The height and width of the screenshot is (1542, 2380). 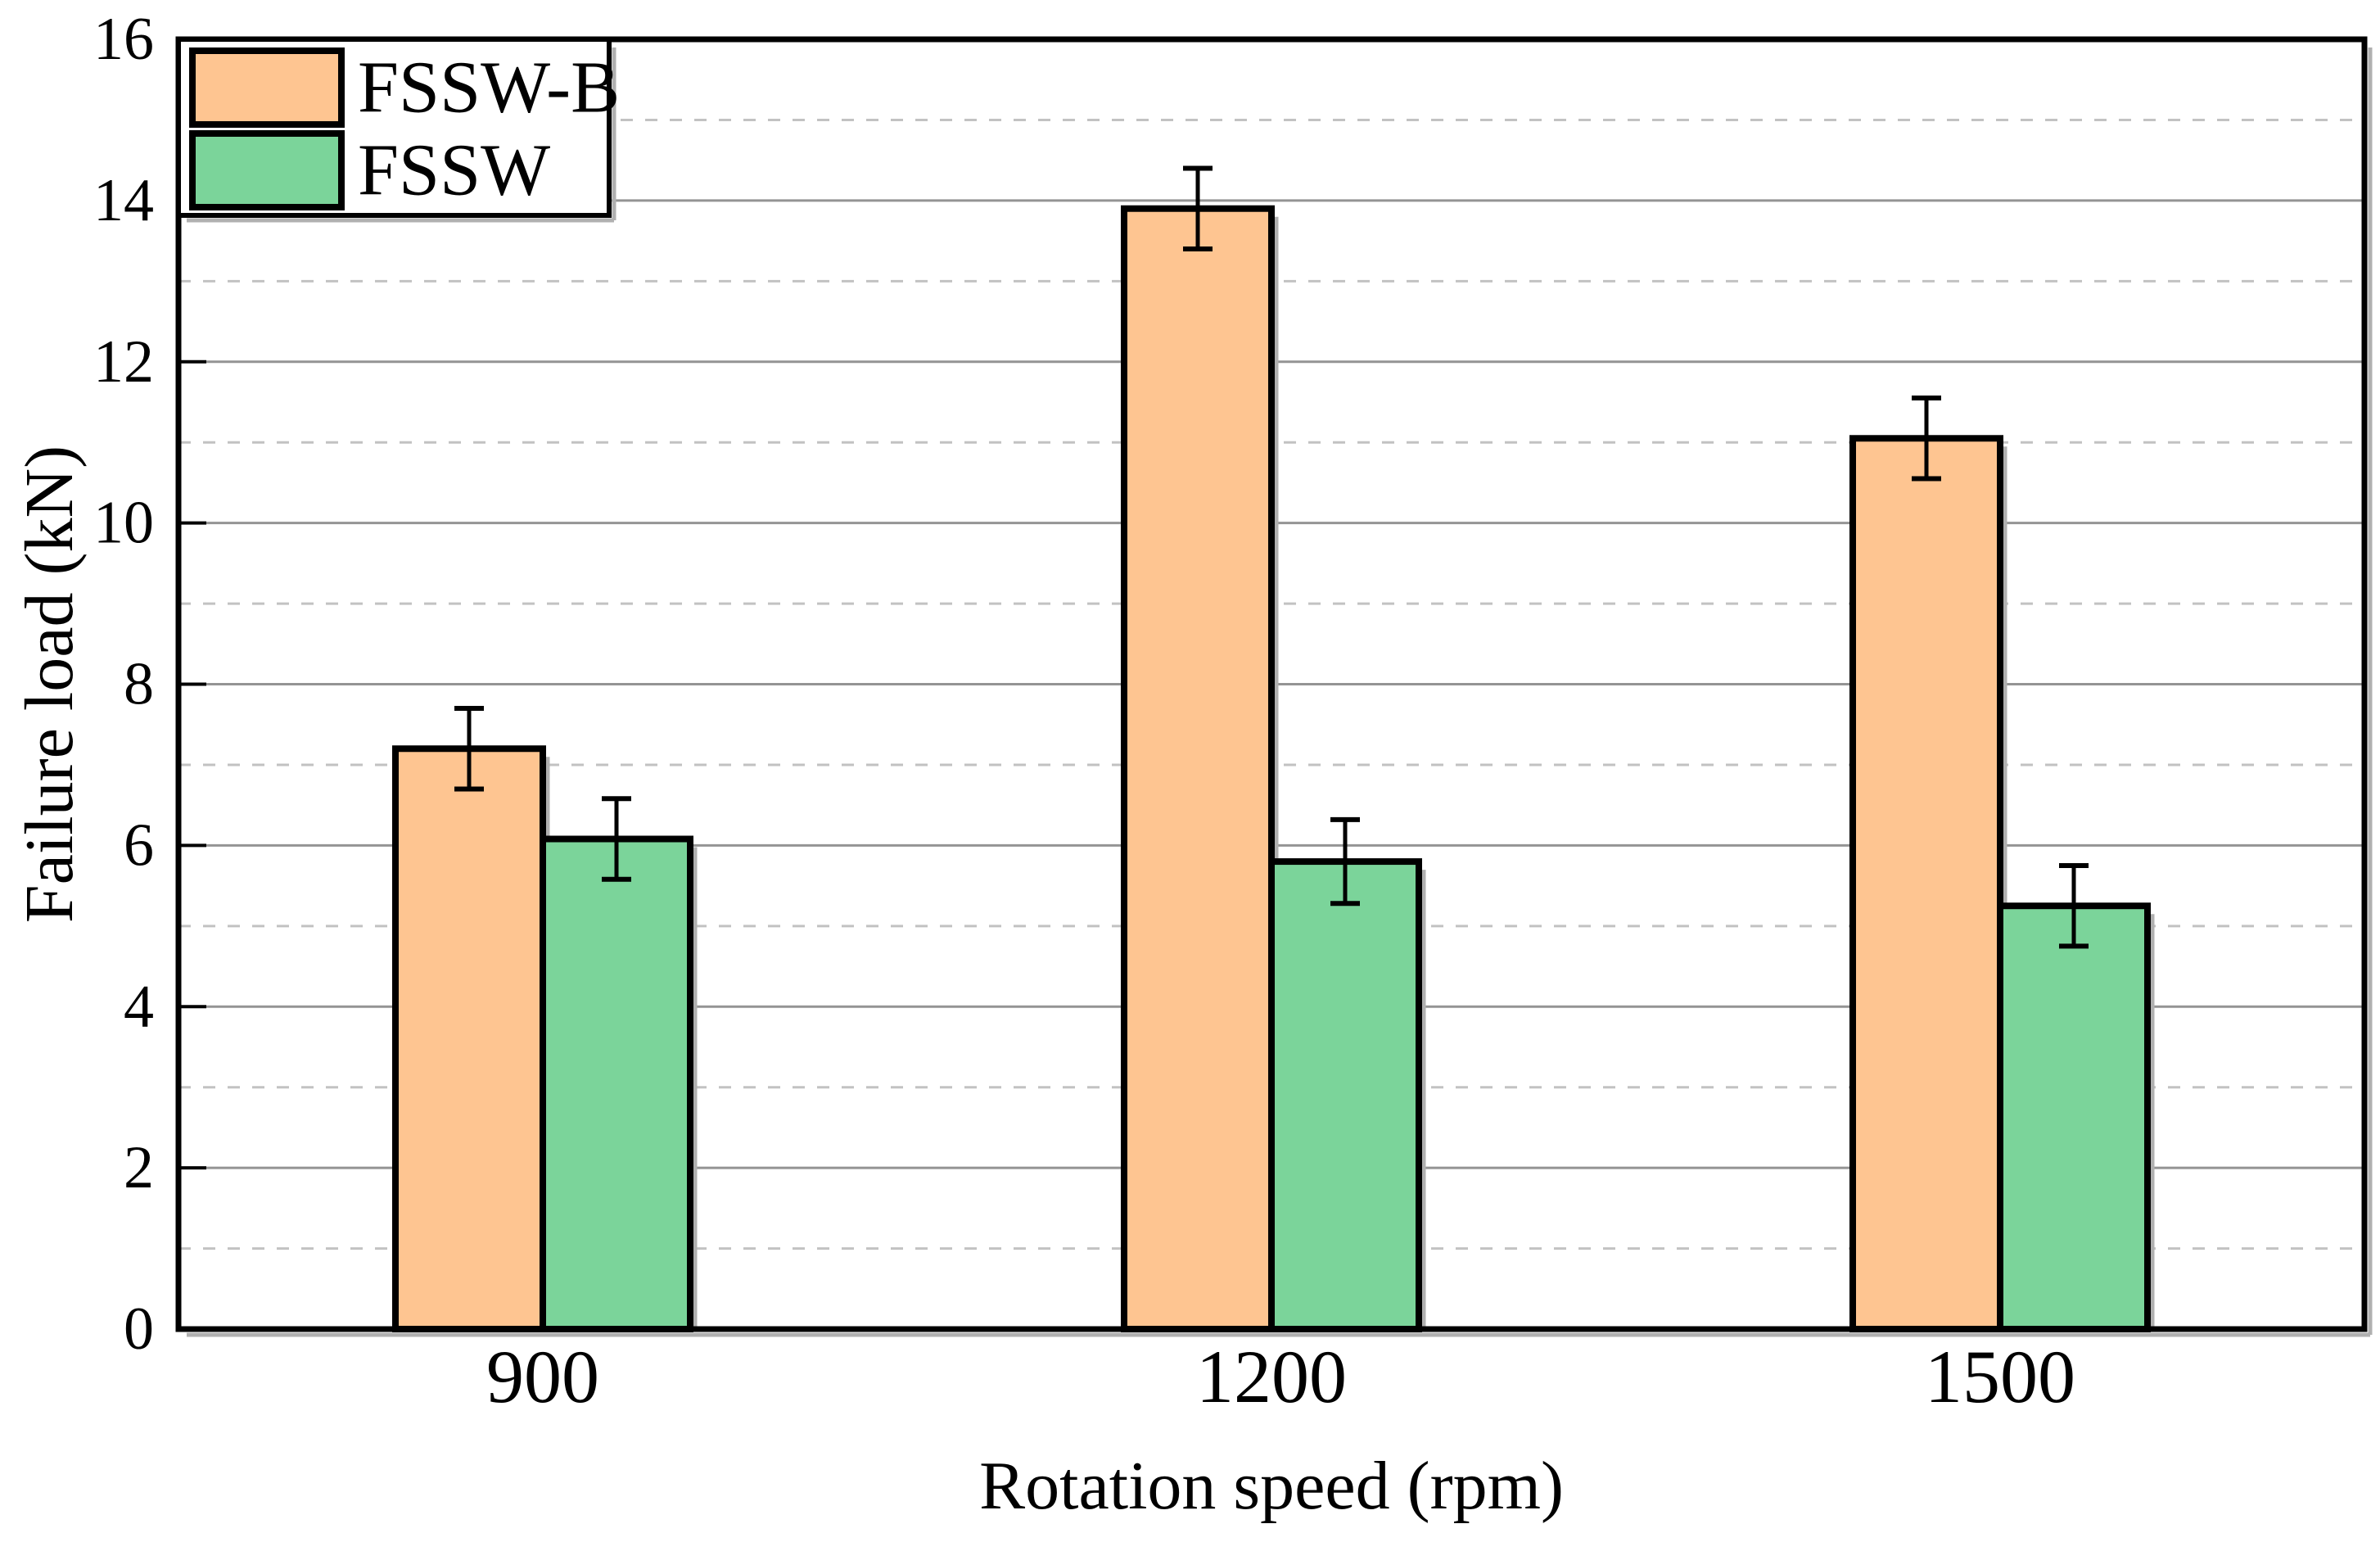 What do you see at coordinates (1272, 1376) in the screenshot?
I see `x-tick-label: 1200` at bounding box center [1272, 1376].